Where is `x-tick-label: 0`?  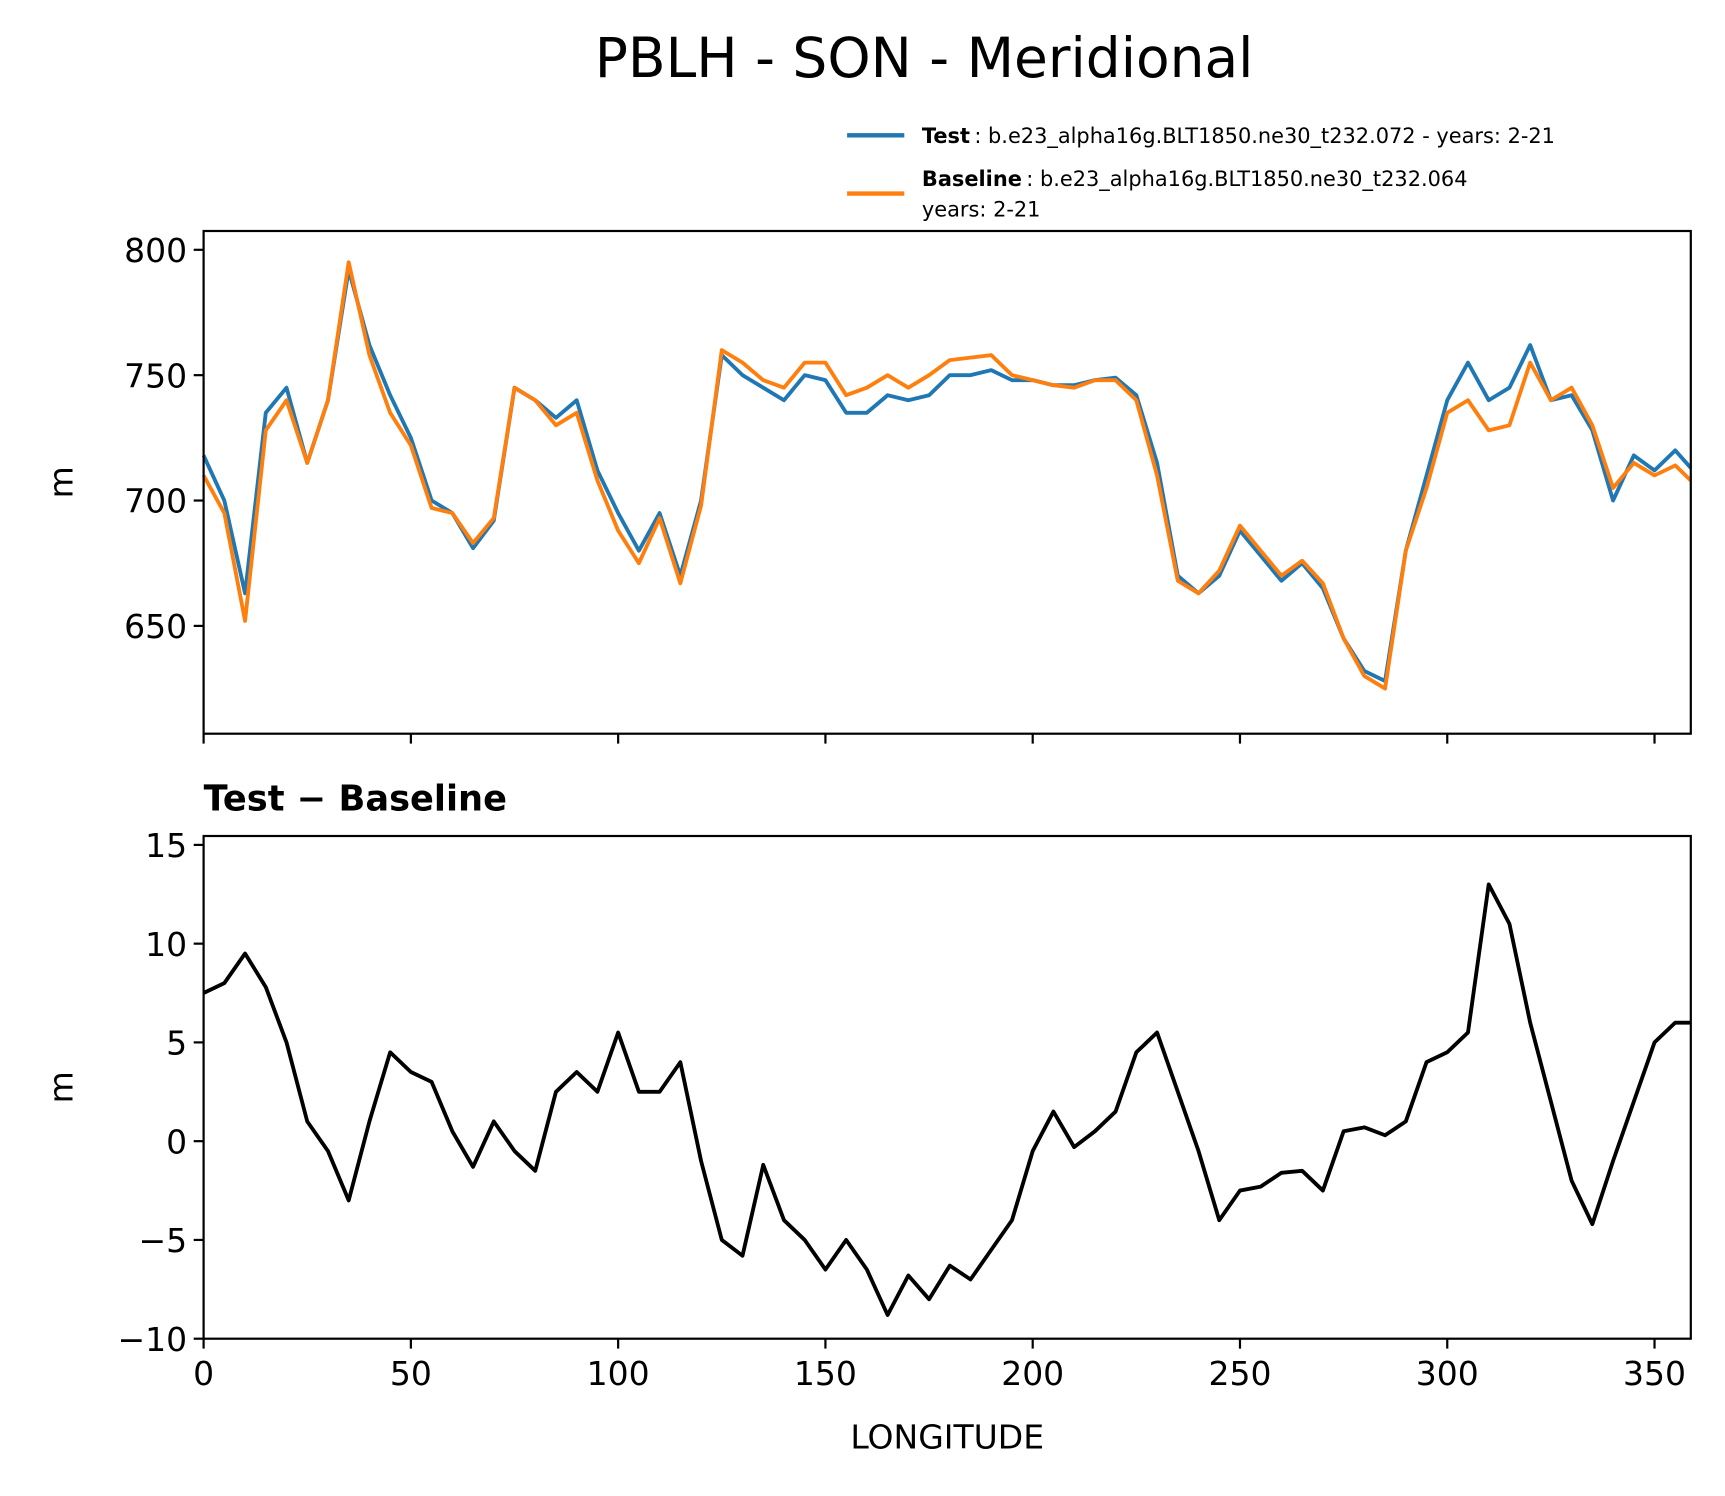
x-tick-label: 0 is located at coordinates (203, 1373).